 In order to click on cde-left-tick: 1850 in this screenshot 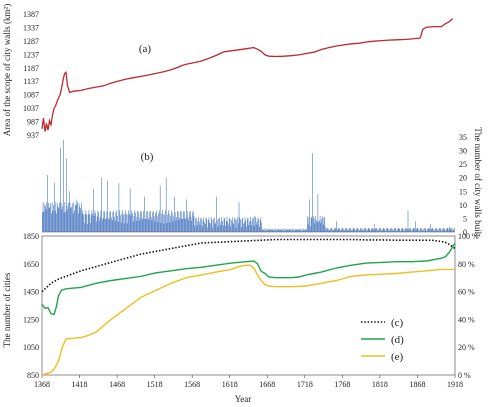, I will do `click(31, 236)`.